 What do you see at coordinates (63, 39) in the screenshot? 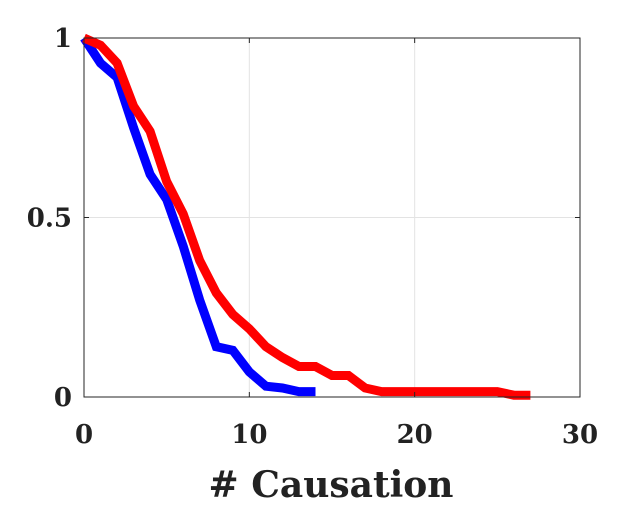
I see `y-tick-label: 1` at bounding box center [63, 39].